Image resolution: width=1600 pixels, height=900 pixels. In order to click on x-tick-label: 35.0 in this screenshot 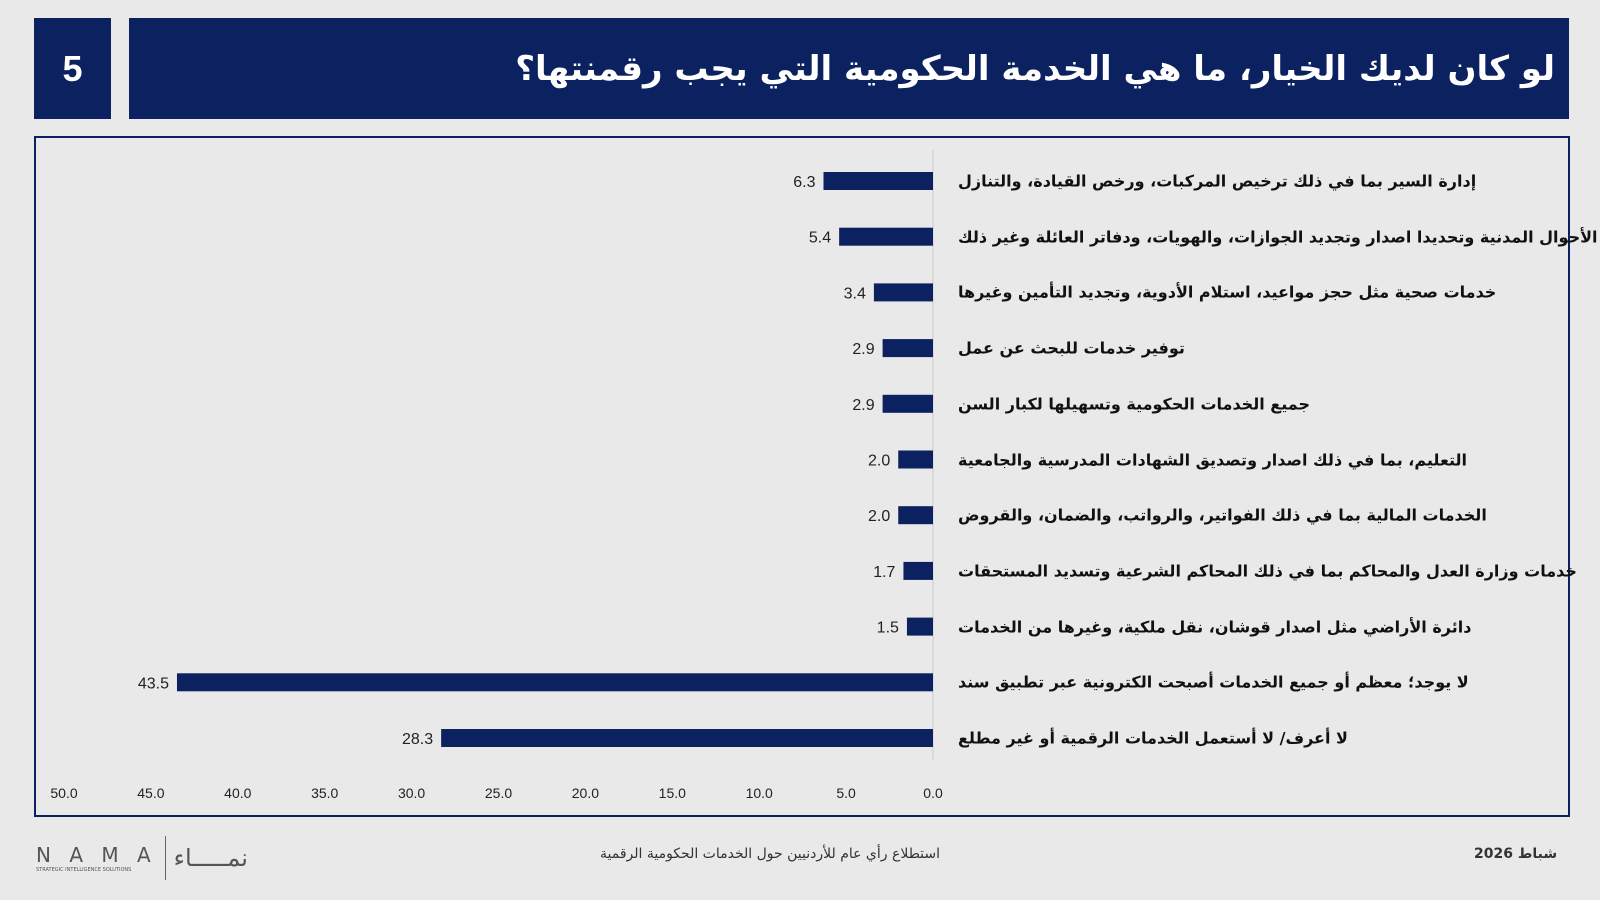, I will do `click(324, 793)`.